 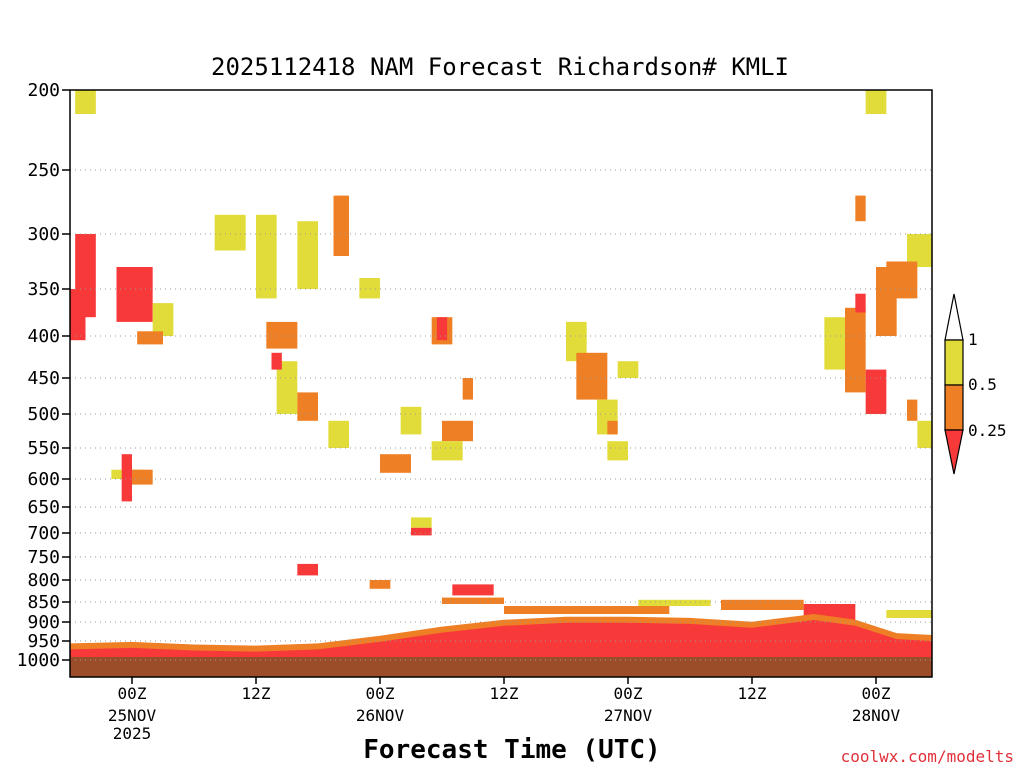 I want to click on y-tick-label-500: 500, so click(x=43, y=414).